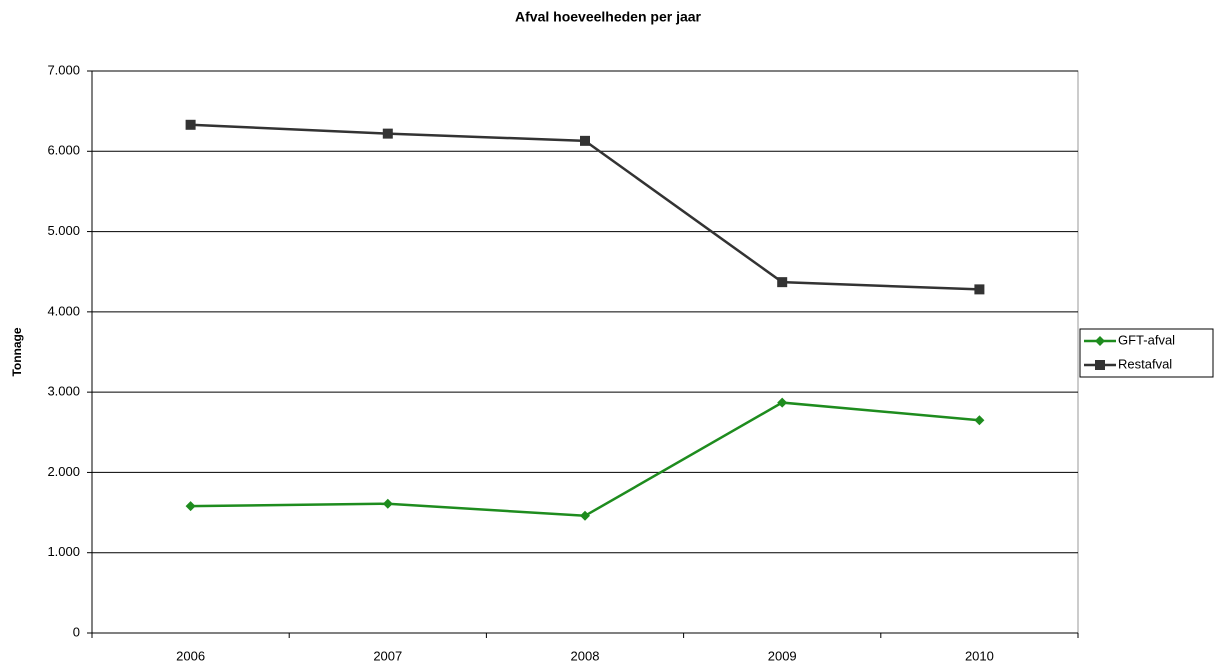 This screenshot has width=1215, height=665. I want to click on y-tick-label: 4.000, so click(63, 310).